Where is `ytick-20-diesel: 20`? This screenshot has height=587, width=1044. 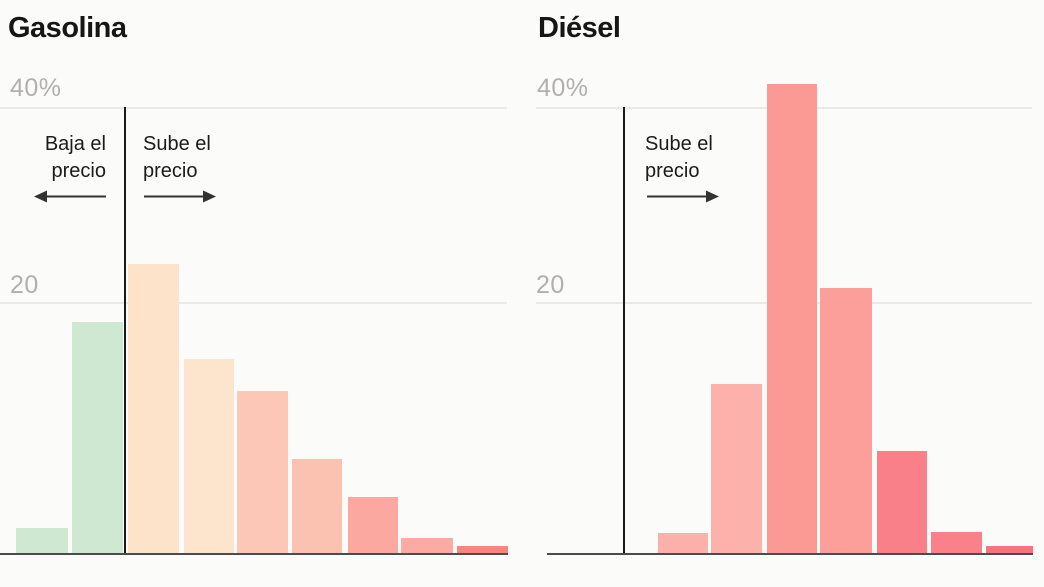
ytick-20-diesel: 20 is located at coordinates (550, 285).